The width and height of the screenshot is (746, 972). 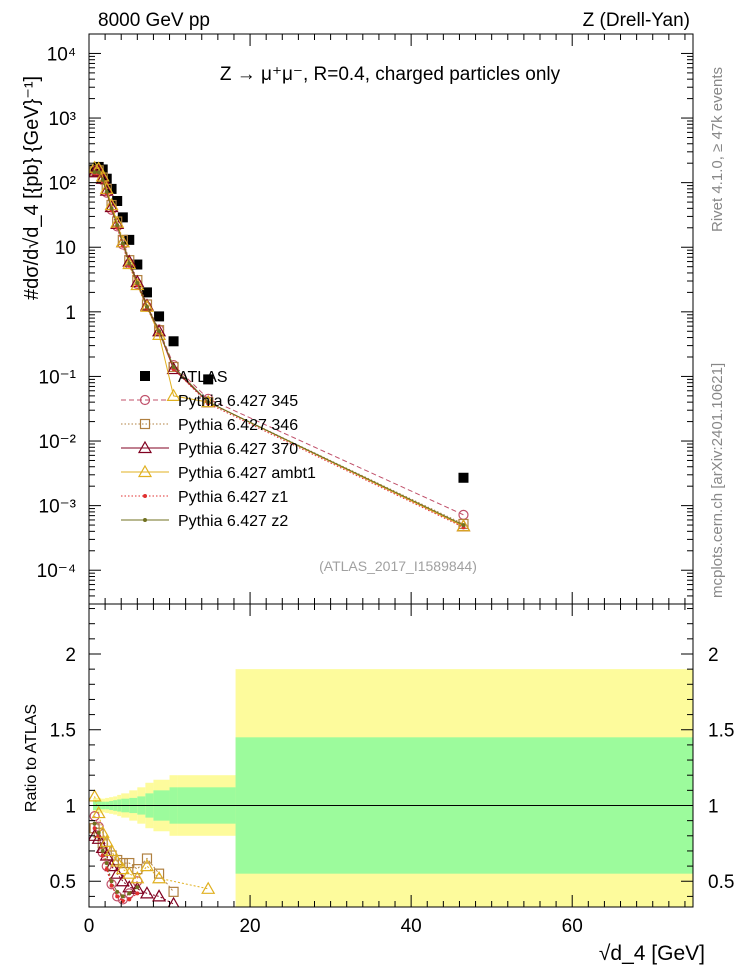 What do you see at coordinates (233, 521) in the screenshot?
I see `legend-label-pythia-6-427-z2: Pythia 6.427 z2` at bounding box center [233, 521].